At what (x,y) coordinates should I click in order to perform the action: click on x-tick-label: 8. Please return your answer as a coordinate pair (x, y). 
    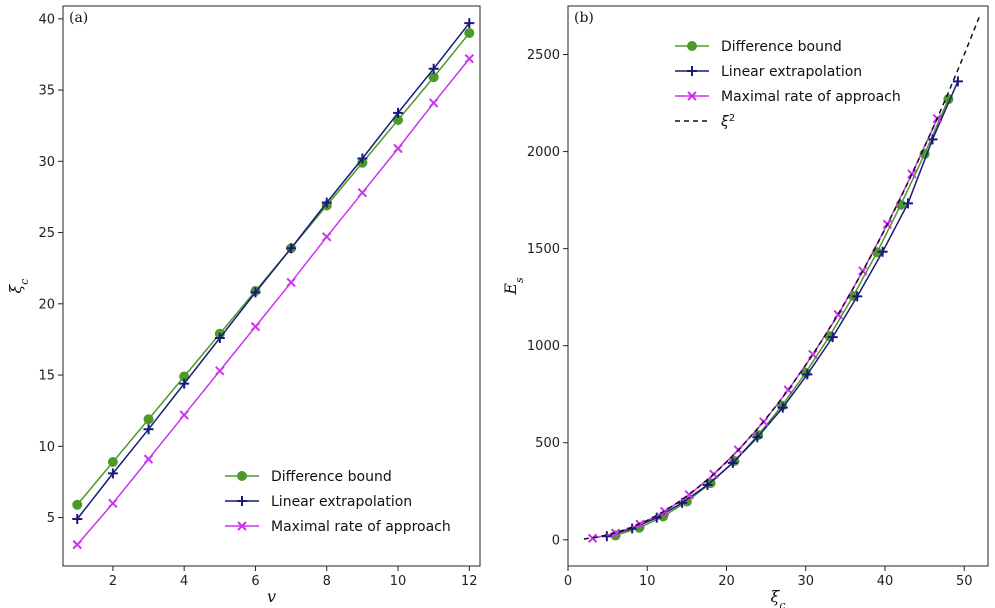
    Looking at the image, I should click on (327, 581).